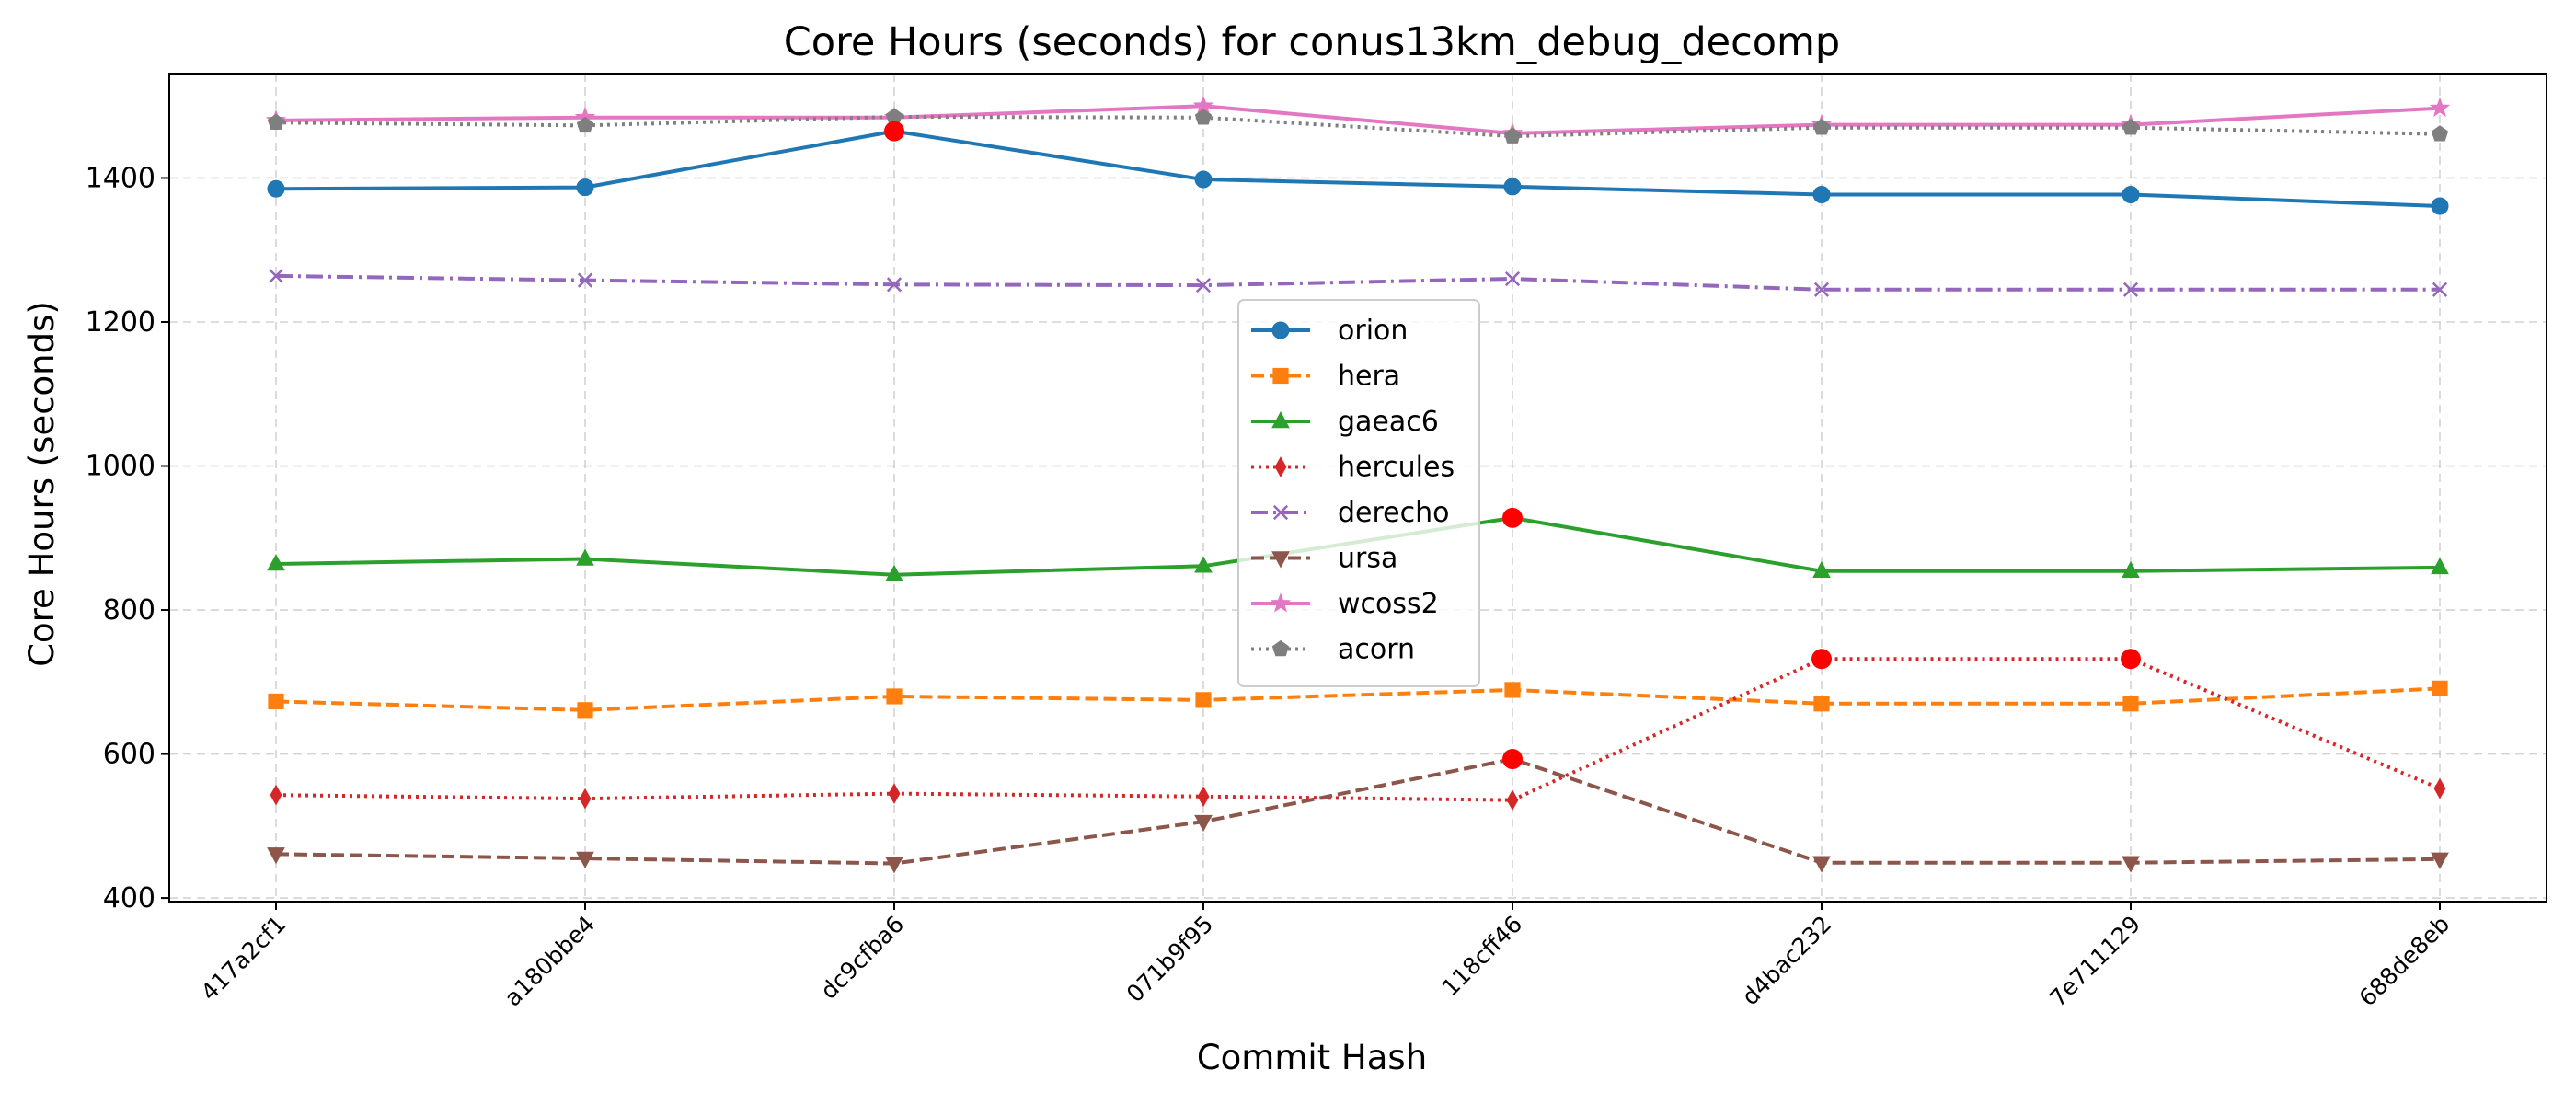 Image resolution: width=2576 pixels, height=1104 pixels. Describe the element at coordinates (1512, 517) in the screenshot. I see `highlight-gaeac6-118cff46` at that location.